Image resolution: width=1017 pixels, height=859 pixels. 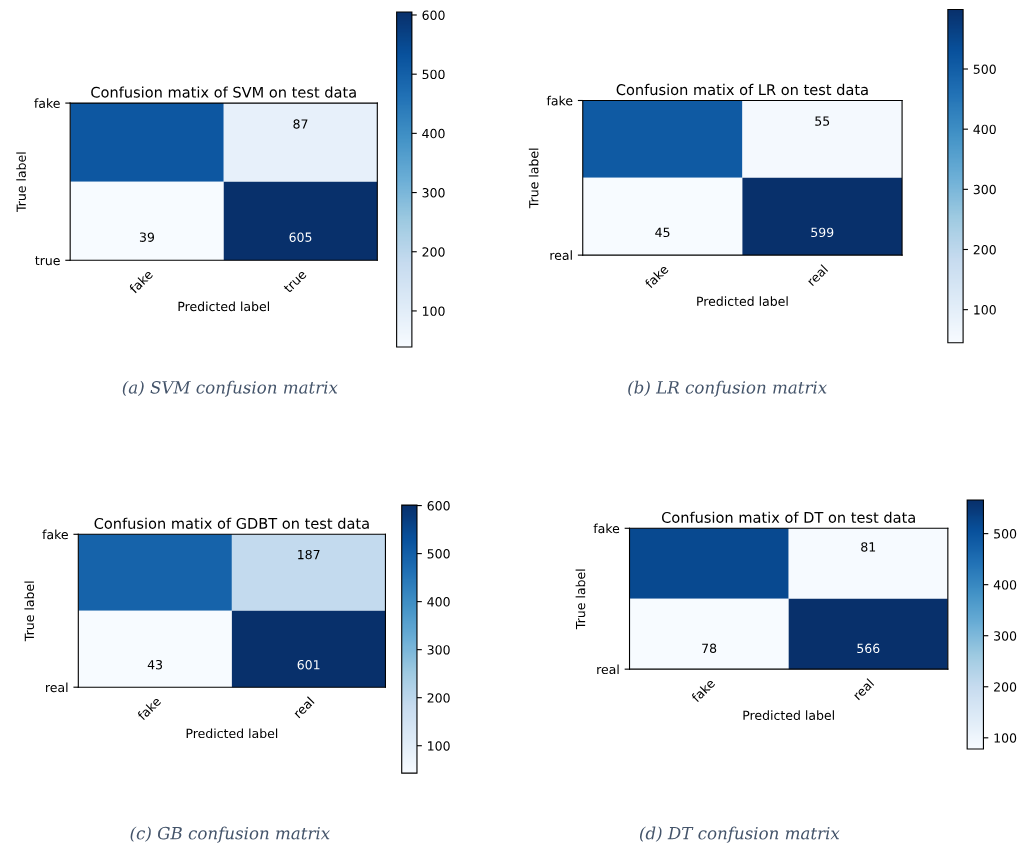 What do you see at coordinates (223, 92) in the screenshot?
I see `text: Confusion matix of SVM on test data` at bounding box center [223, 92].